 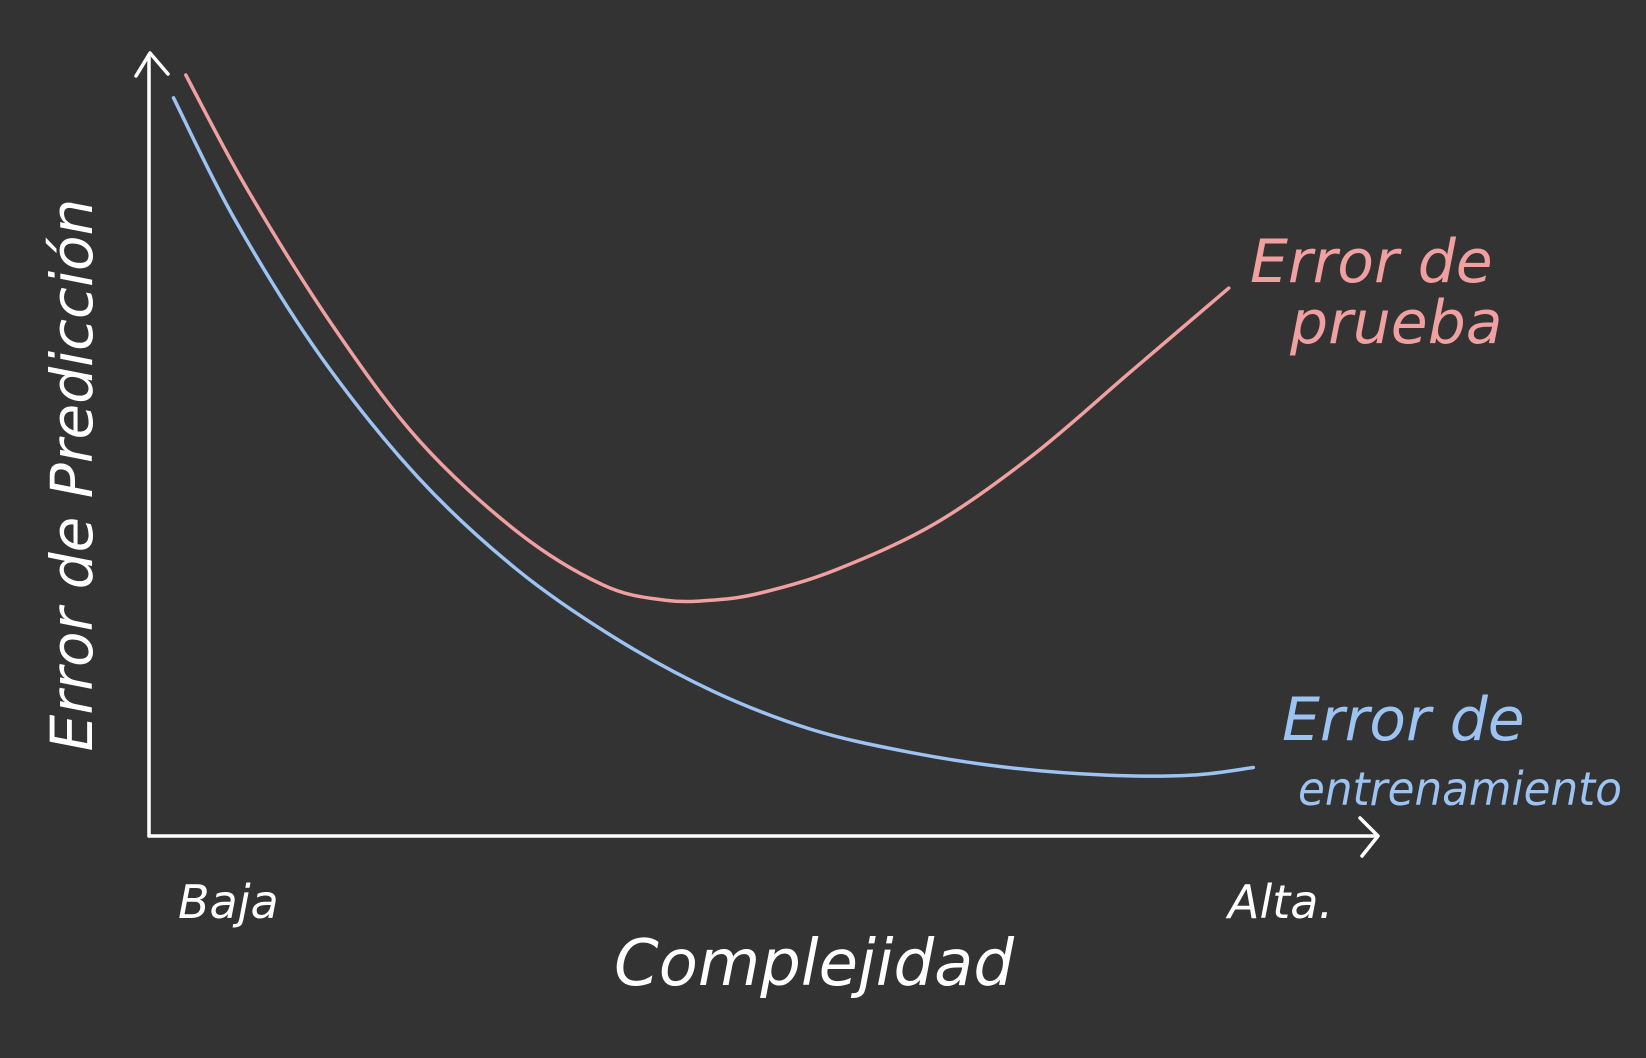 What do you see at coordinates (72, 475) in the screenshot?
I see `y-axis-label: Error de Predicción` at bounding box center [72, 475].